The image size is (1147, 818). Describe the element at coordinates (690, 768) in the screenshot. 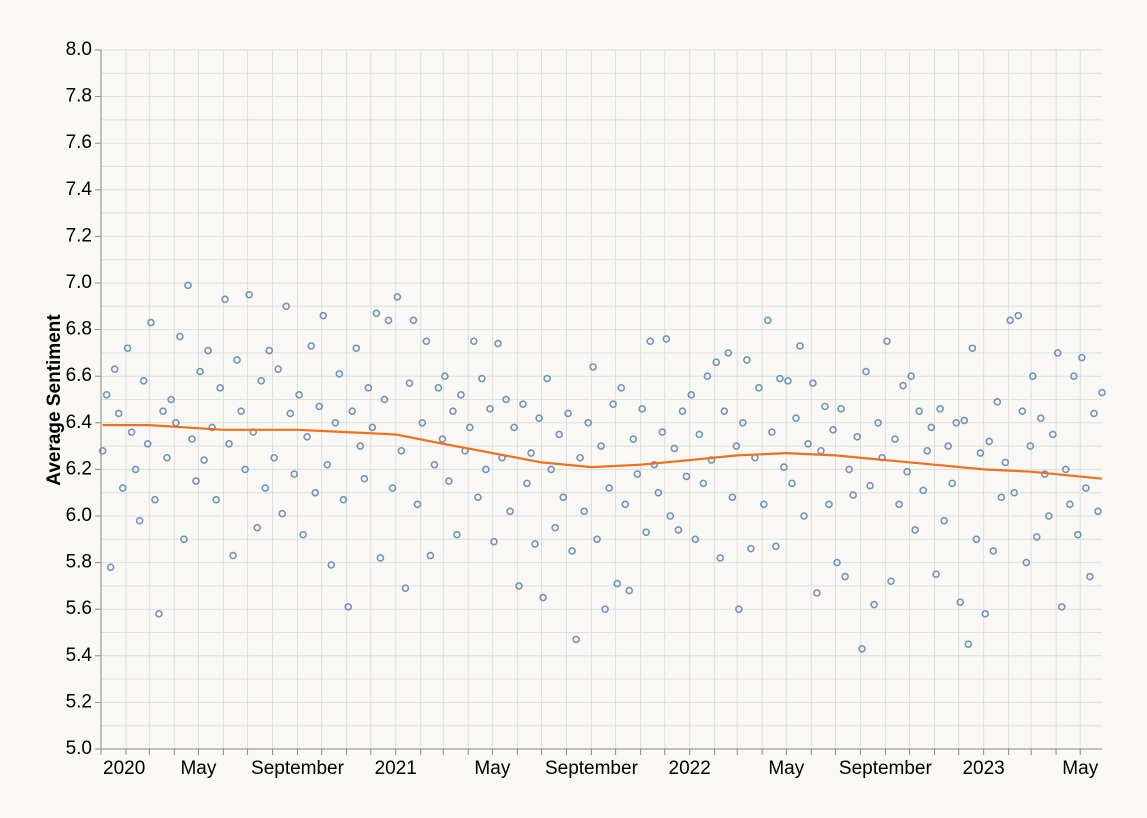

I see `x-tick-label: 2022` at that location.